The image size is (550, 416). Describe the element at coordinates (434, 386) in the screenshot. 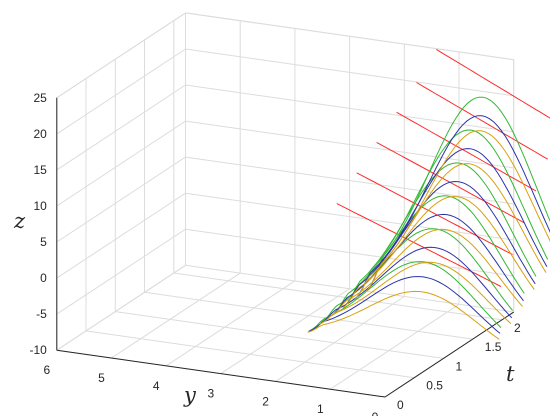

I see `t-tick-label: 0.5` at that location.